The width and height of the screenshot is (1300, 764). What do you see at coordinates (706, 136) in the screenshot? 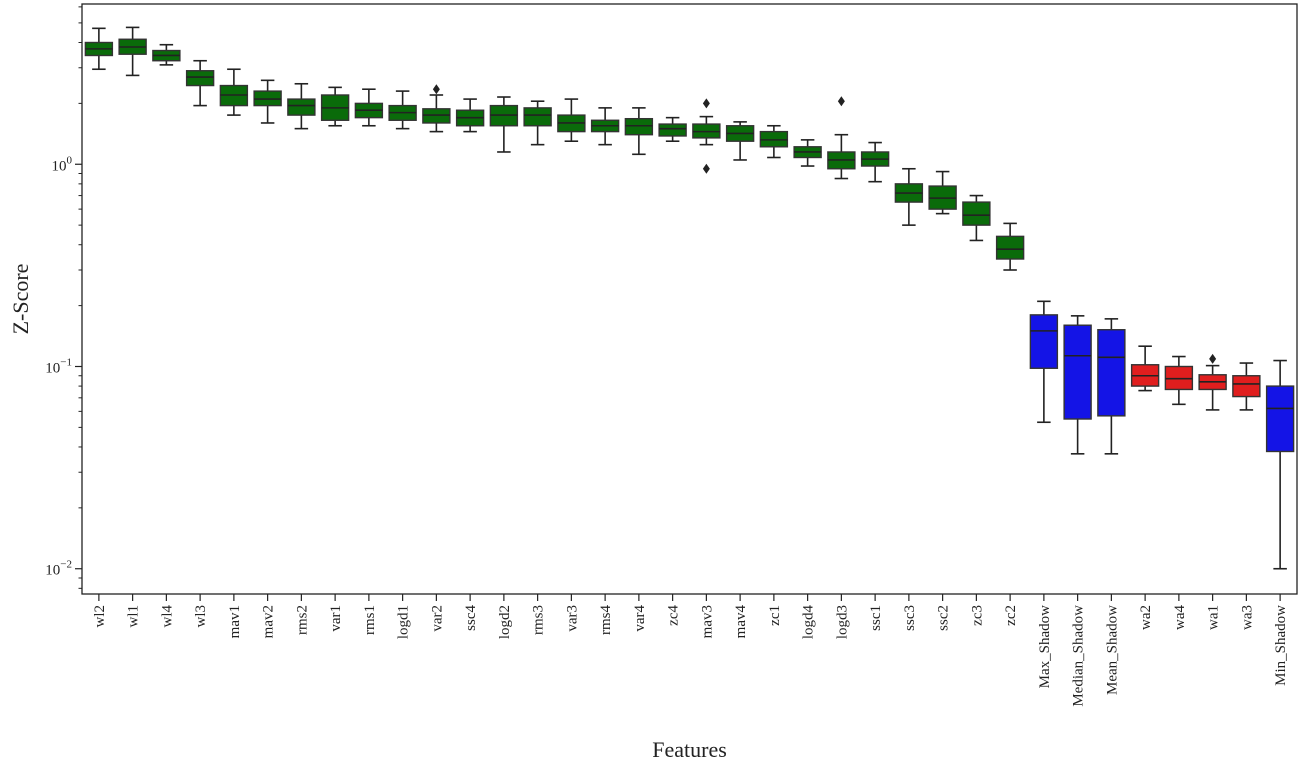
I see `box-mav3` at bounding box center [706, 136].